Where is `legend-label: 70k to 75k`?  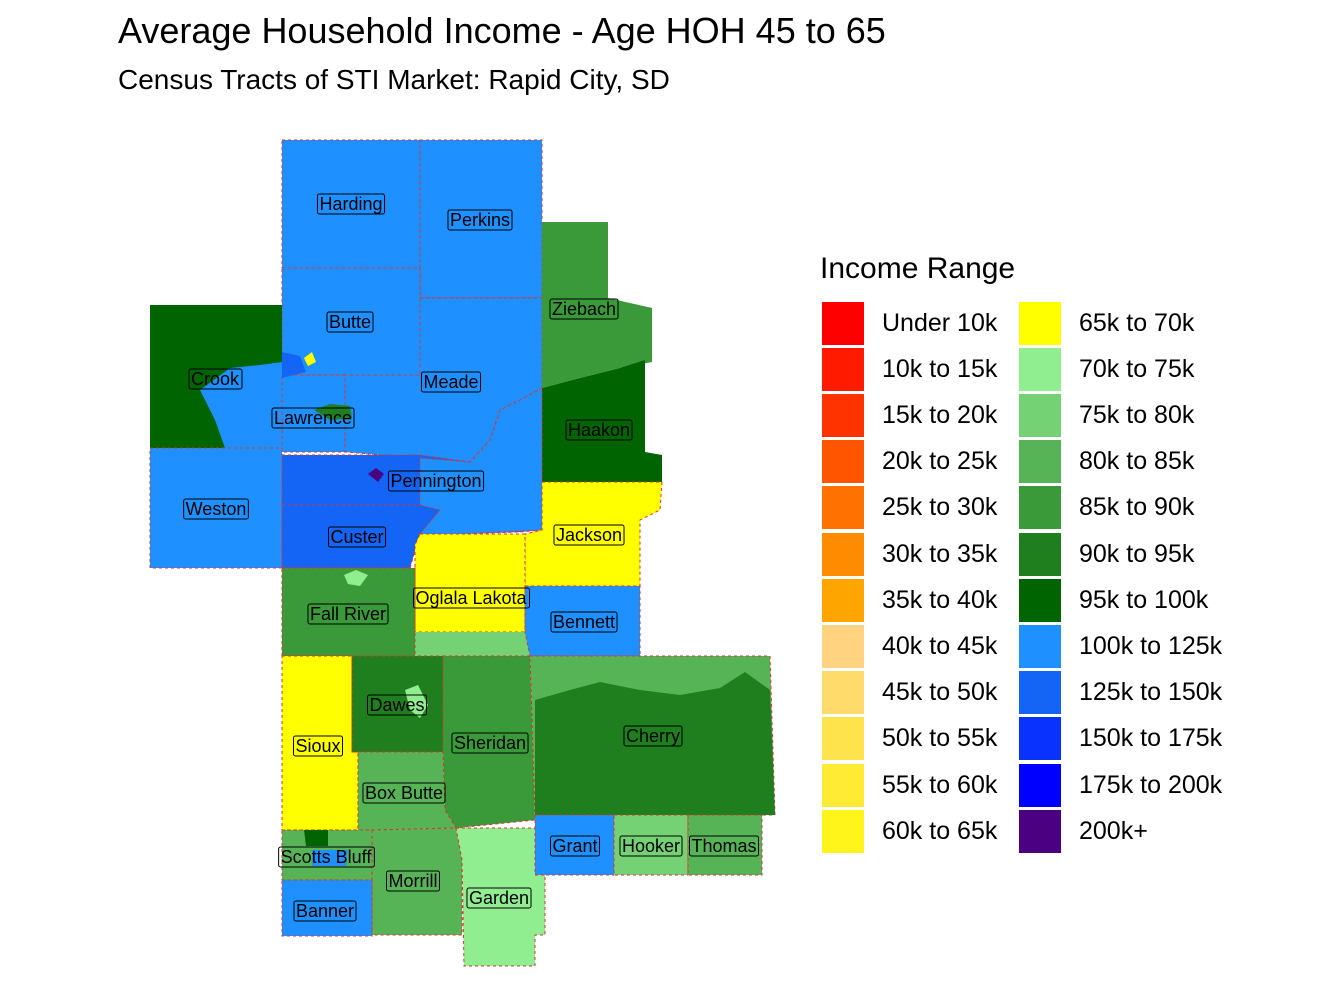 legend-label: 70k to 75k is located at coordinates (1137, 368).